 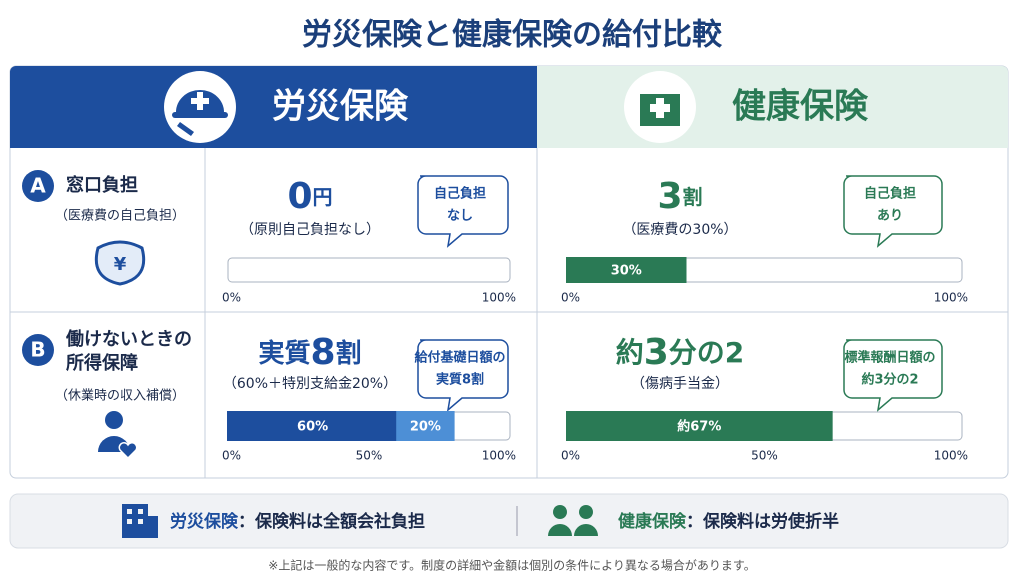 What do you see at coordinates (509, 521) in the screenshot?
I see `footer-box` at bounding box center [509, 521].